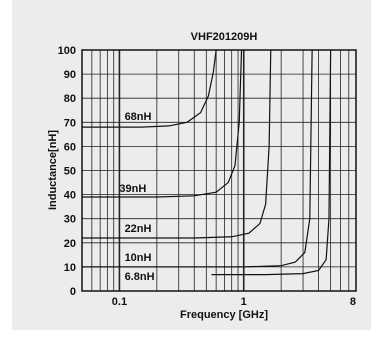  Describe the element at coordinates (140, 277) in the screenshot. I see `series-label-68nh: 6.8nH` at that location.